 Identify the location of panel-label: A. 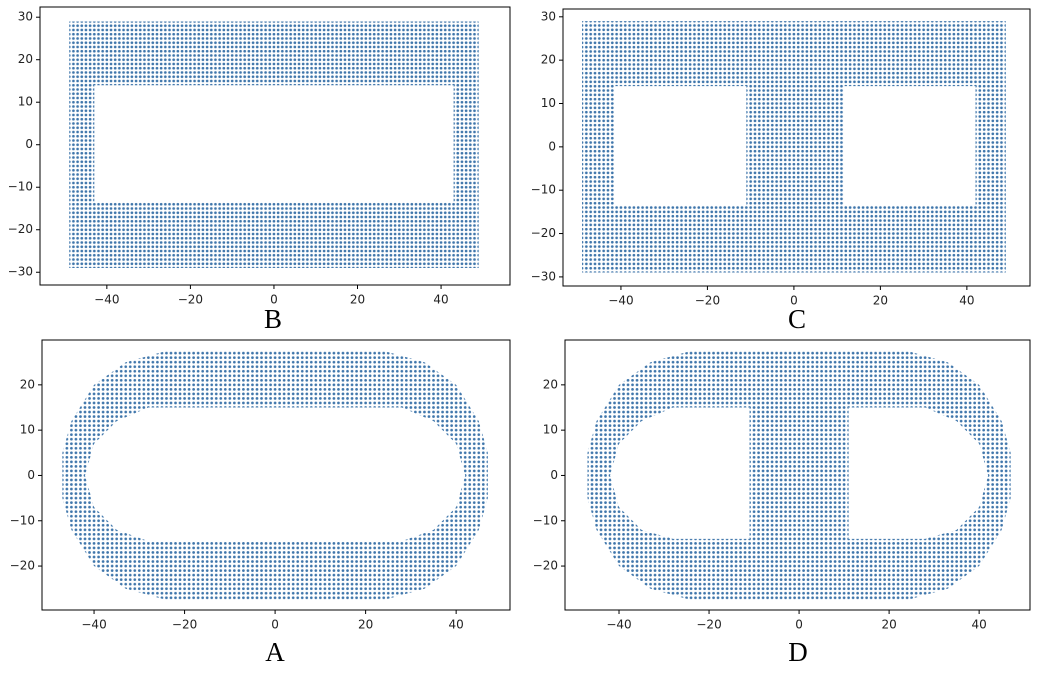
(275, 652).